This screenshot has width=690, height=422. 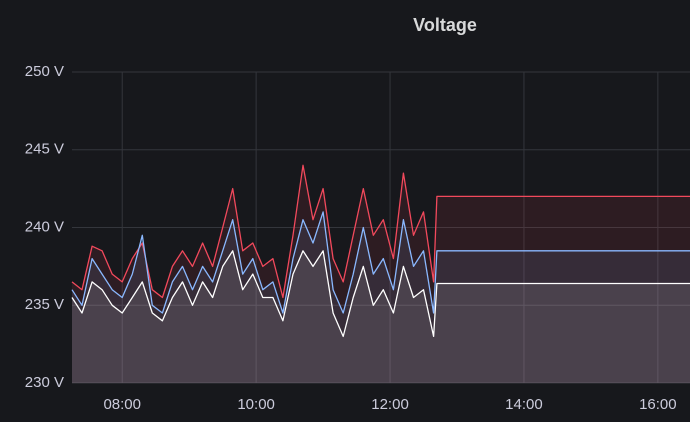 What do you see at coordinates (390, 404) in the screenshot?
I see `x-tick-label: 12:00` at bounding box center [390, 404].